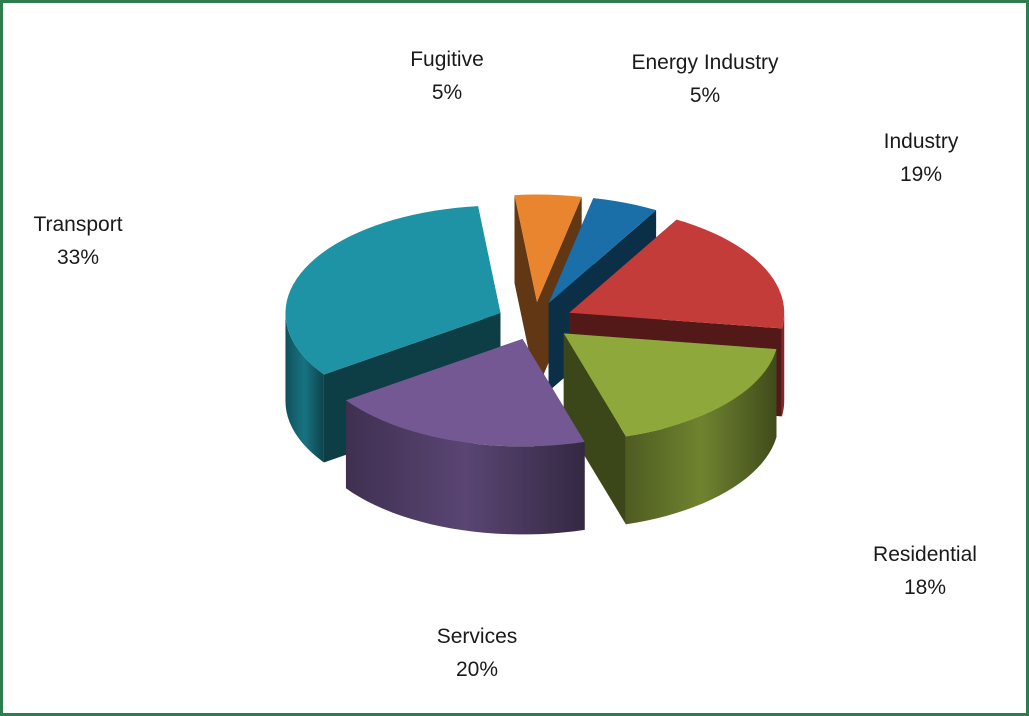 This screenshot has height=716, width=1029. What do you see at coordinates (447, 92) in the screenshot?
I see `slice-value-fugitive: 5%` at bounding box center [447, 92].